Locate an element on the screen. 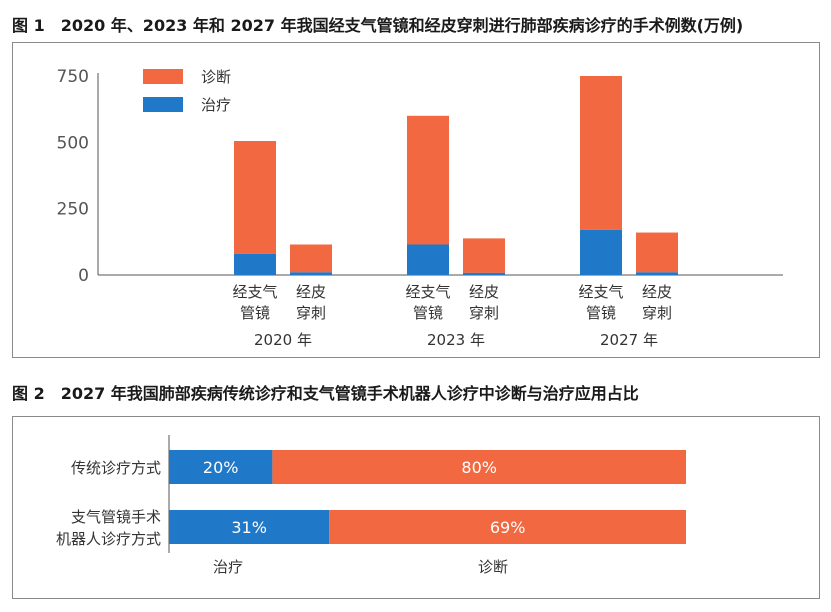 This screenshot has width=831, height=612. y-tick-label: 250 is located at coordinates (73, 210).